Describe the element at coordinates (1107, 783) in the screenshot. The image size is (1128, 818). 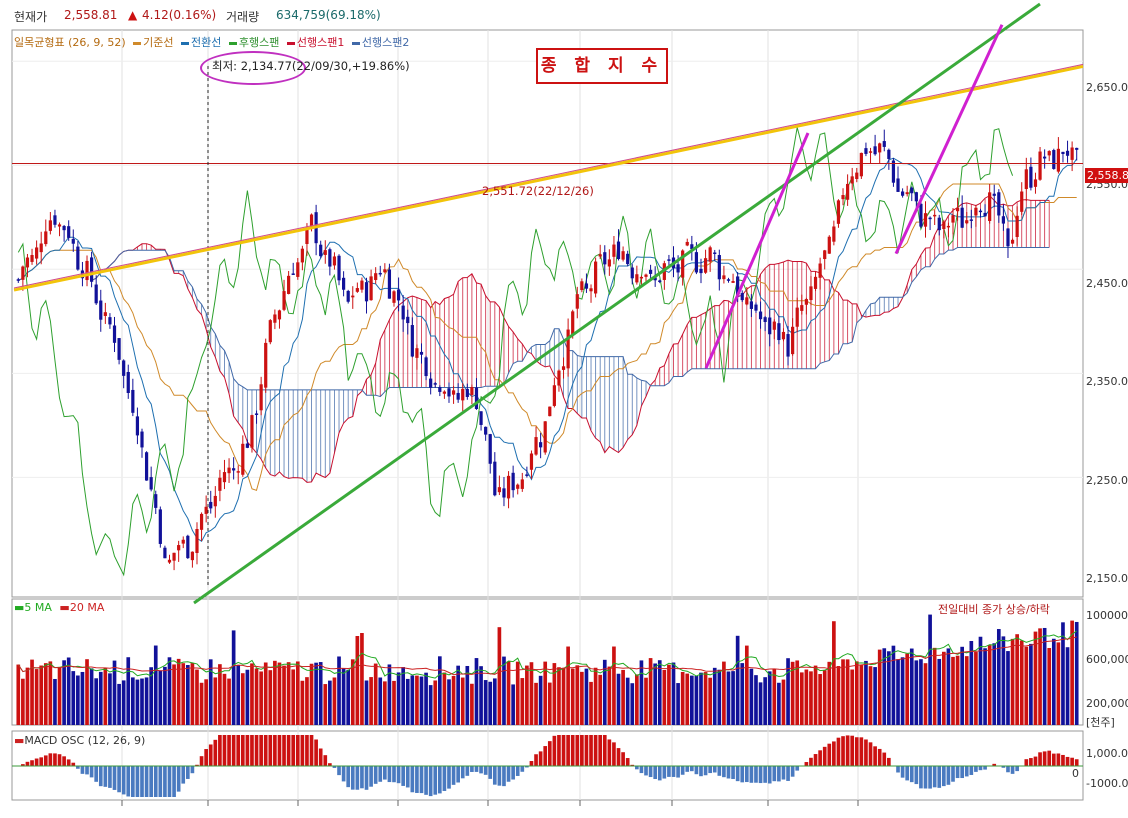
I see `macd-tick-bottom: -1000.00` at that location.